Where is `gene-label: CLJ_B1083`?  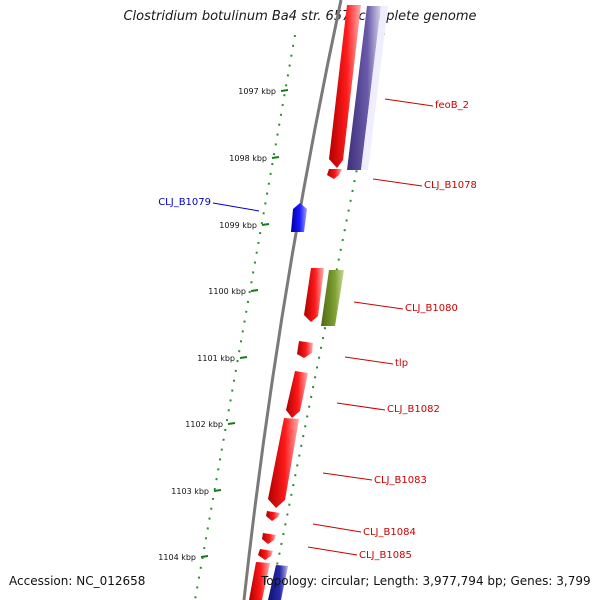
gene-label: CLJ_B1083 is located at coordinates (400, 480).